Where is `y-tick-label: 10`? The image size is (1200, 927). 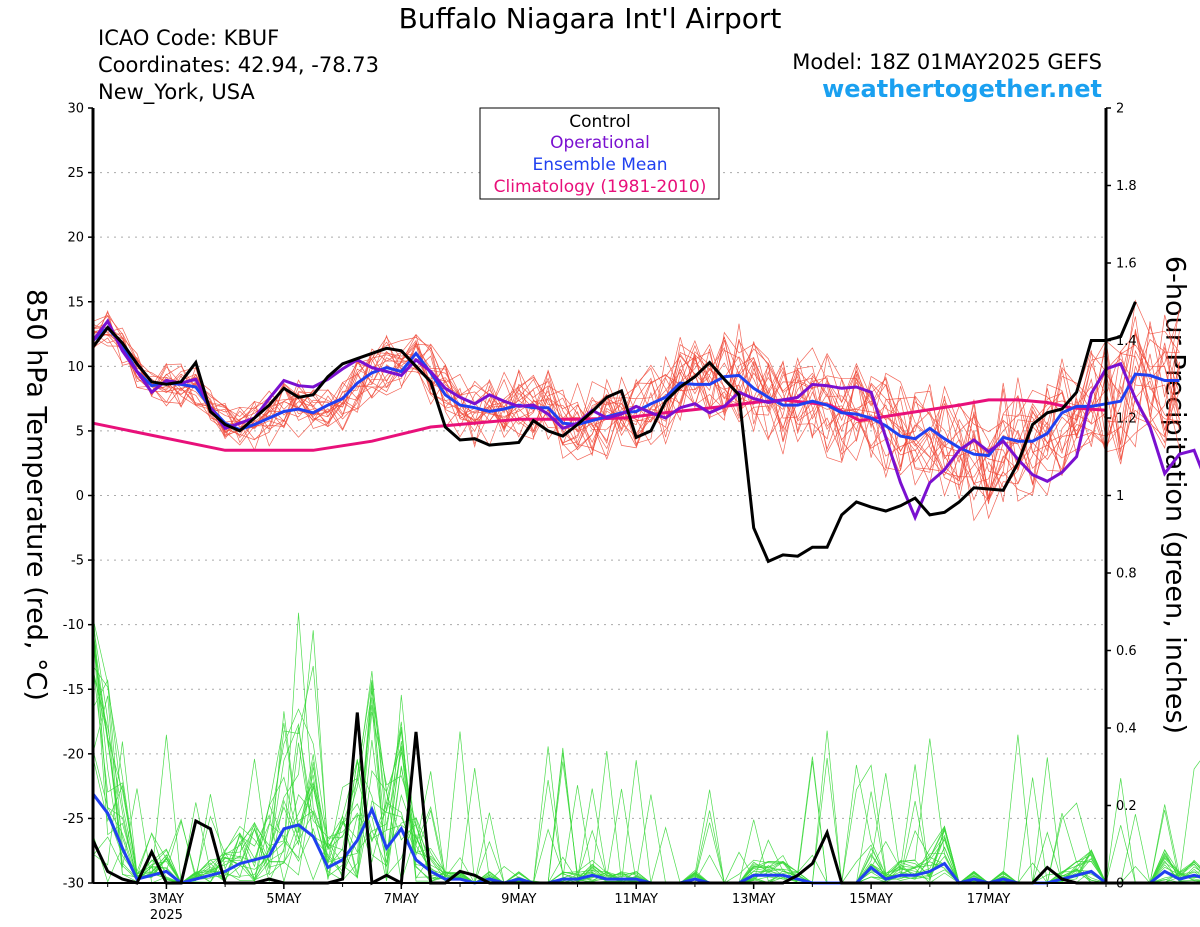 y-tick-label: 10 is located at coordinates (75, 367).